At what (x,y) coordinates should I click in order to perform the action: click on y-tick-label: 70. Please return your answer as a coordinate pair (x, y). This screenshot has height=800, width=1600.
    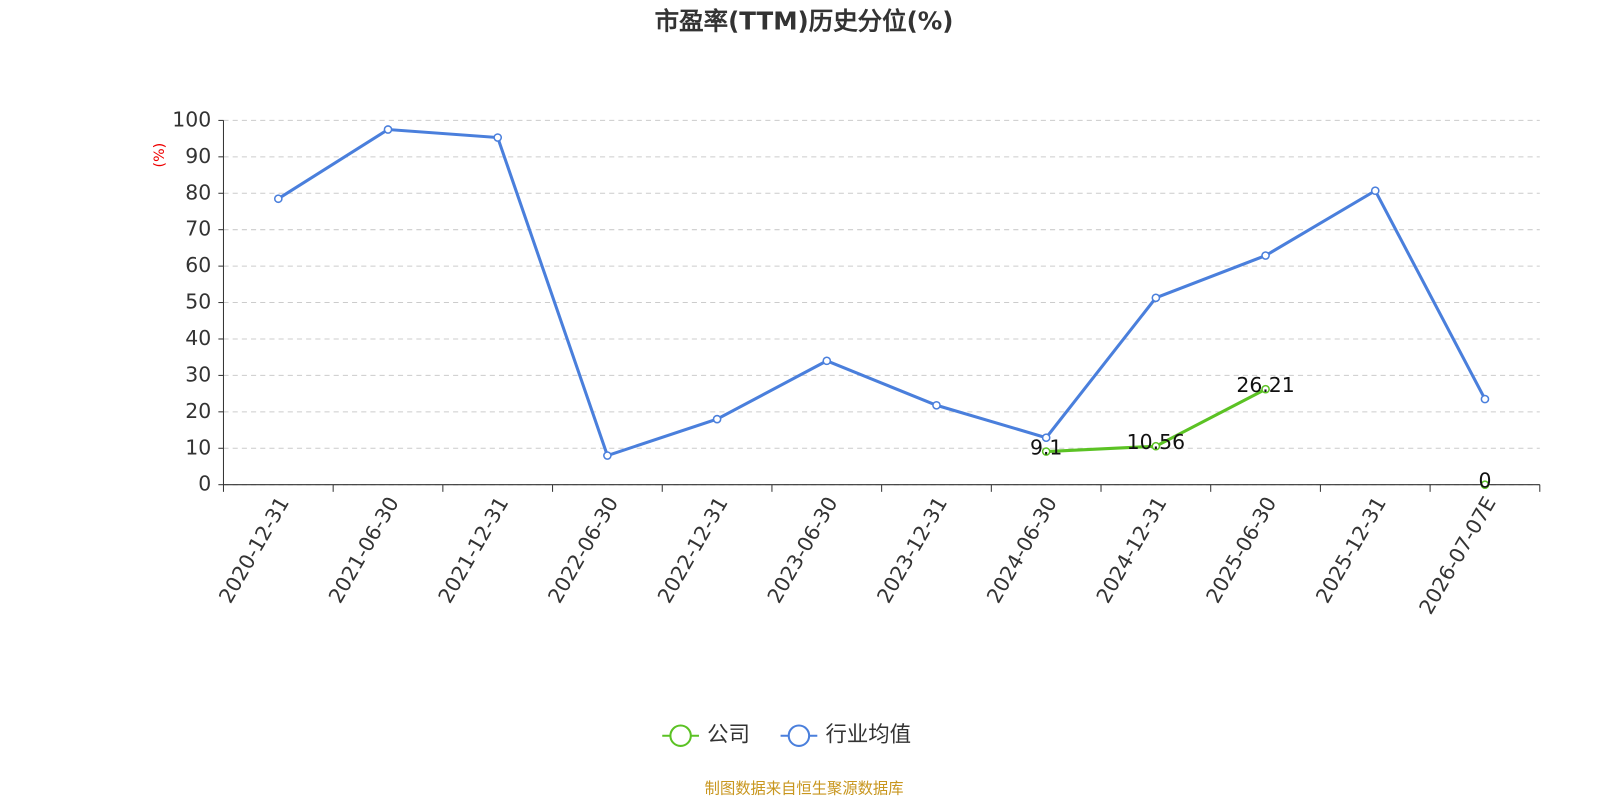
    Looking at the image, I should click on (198, 229).